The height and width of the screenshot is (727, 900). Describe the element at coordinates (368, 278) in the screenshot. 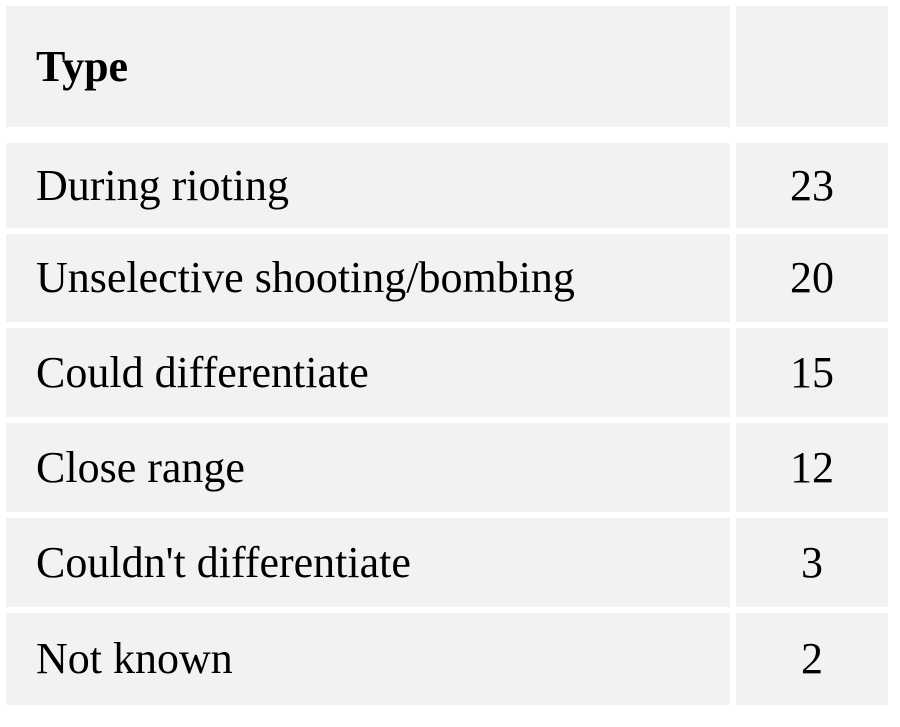

I see `row-type-cell: Unselective shooting/bombing` at that location.